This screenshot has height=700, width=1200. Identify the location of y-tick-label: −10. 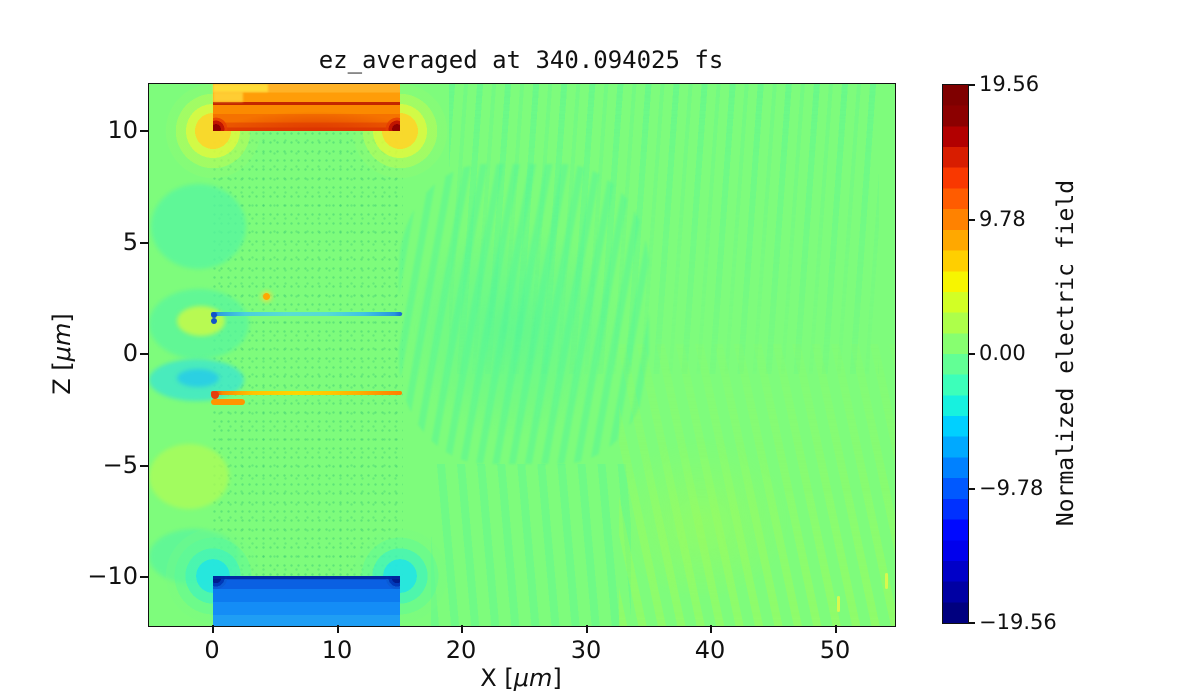
(112, 576).